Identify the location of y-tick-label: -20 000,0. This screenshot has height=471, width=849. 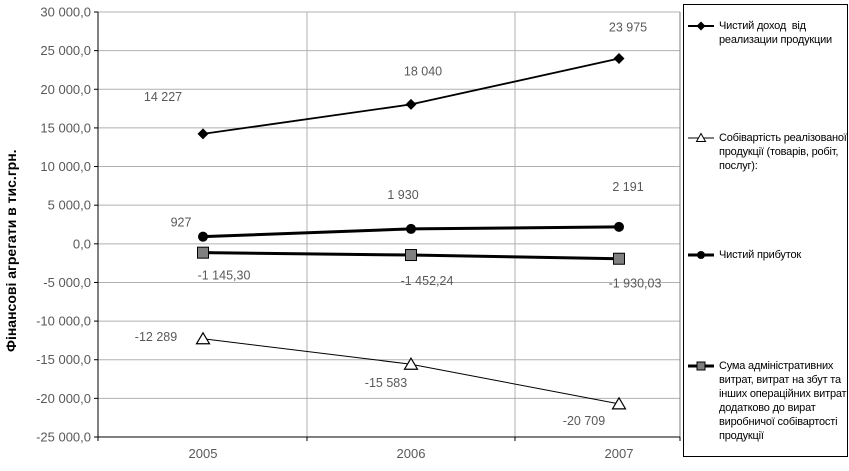
(63, 398).